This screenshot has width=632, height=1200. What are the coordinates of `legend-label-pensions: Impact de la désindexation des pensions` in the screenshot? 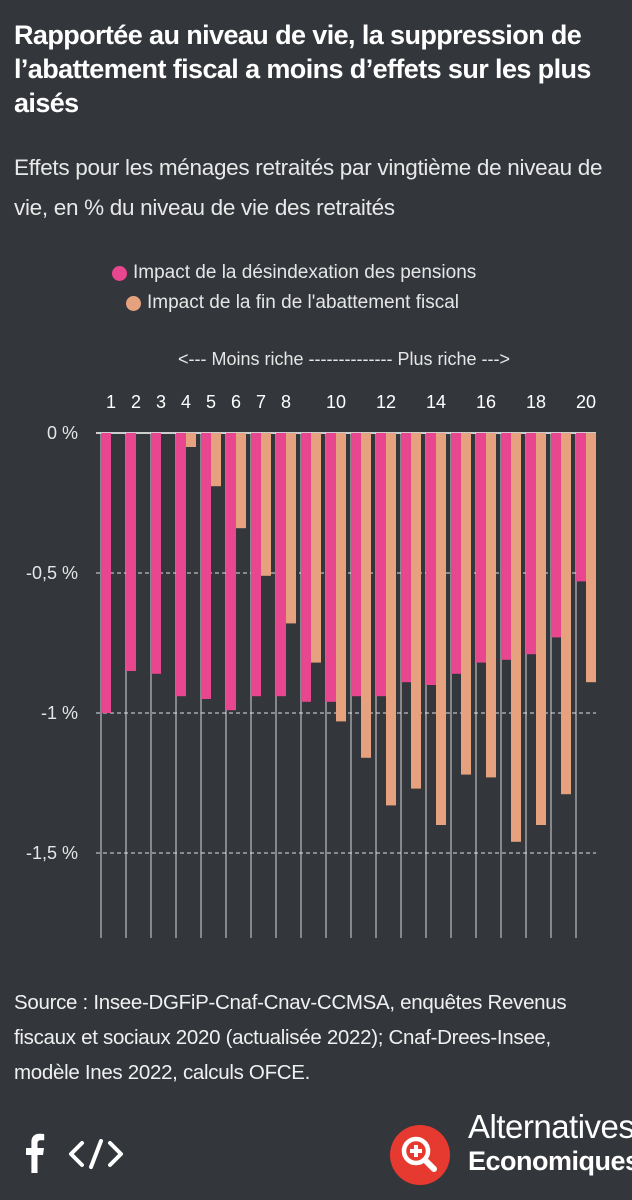 It's located at (305, 272).